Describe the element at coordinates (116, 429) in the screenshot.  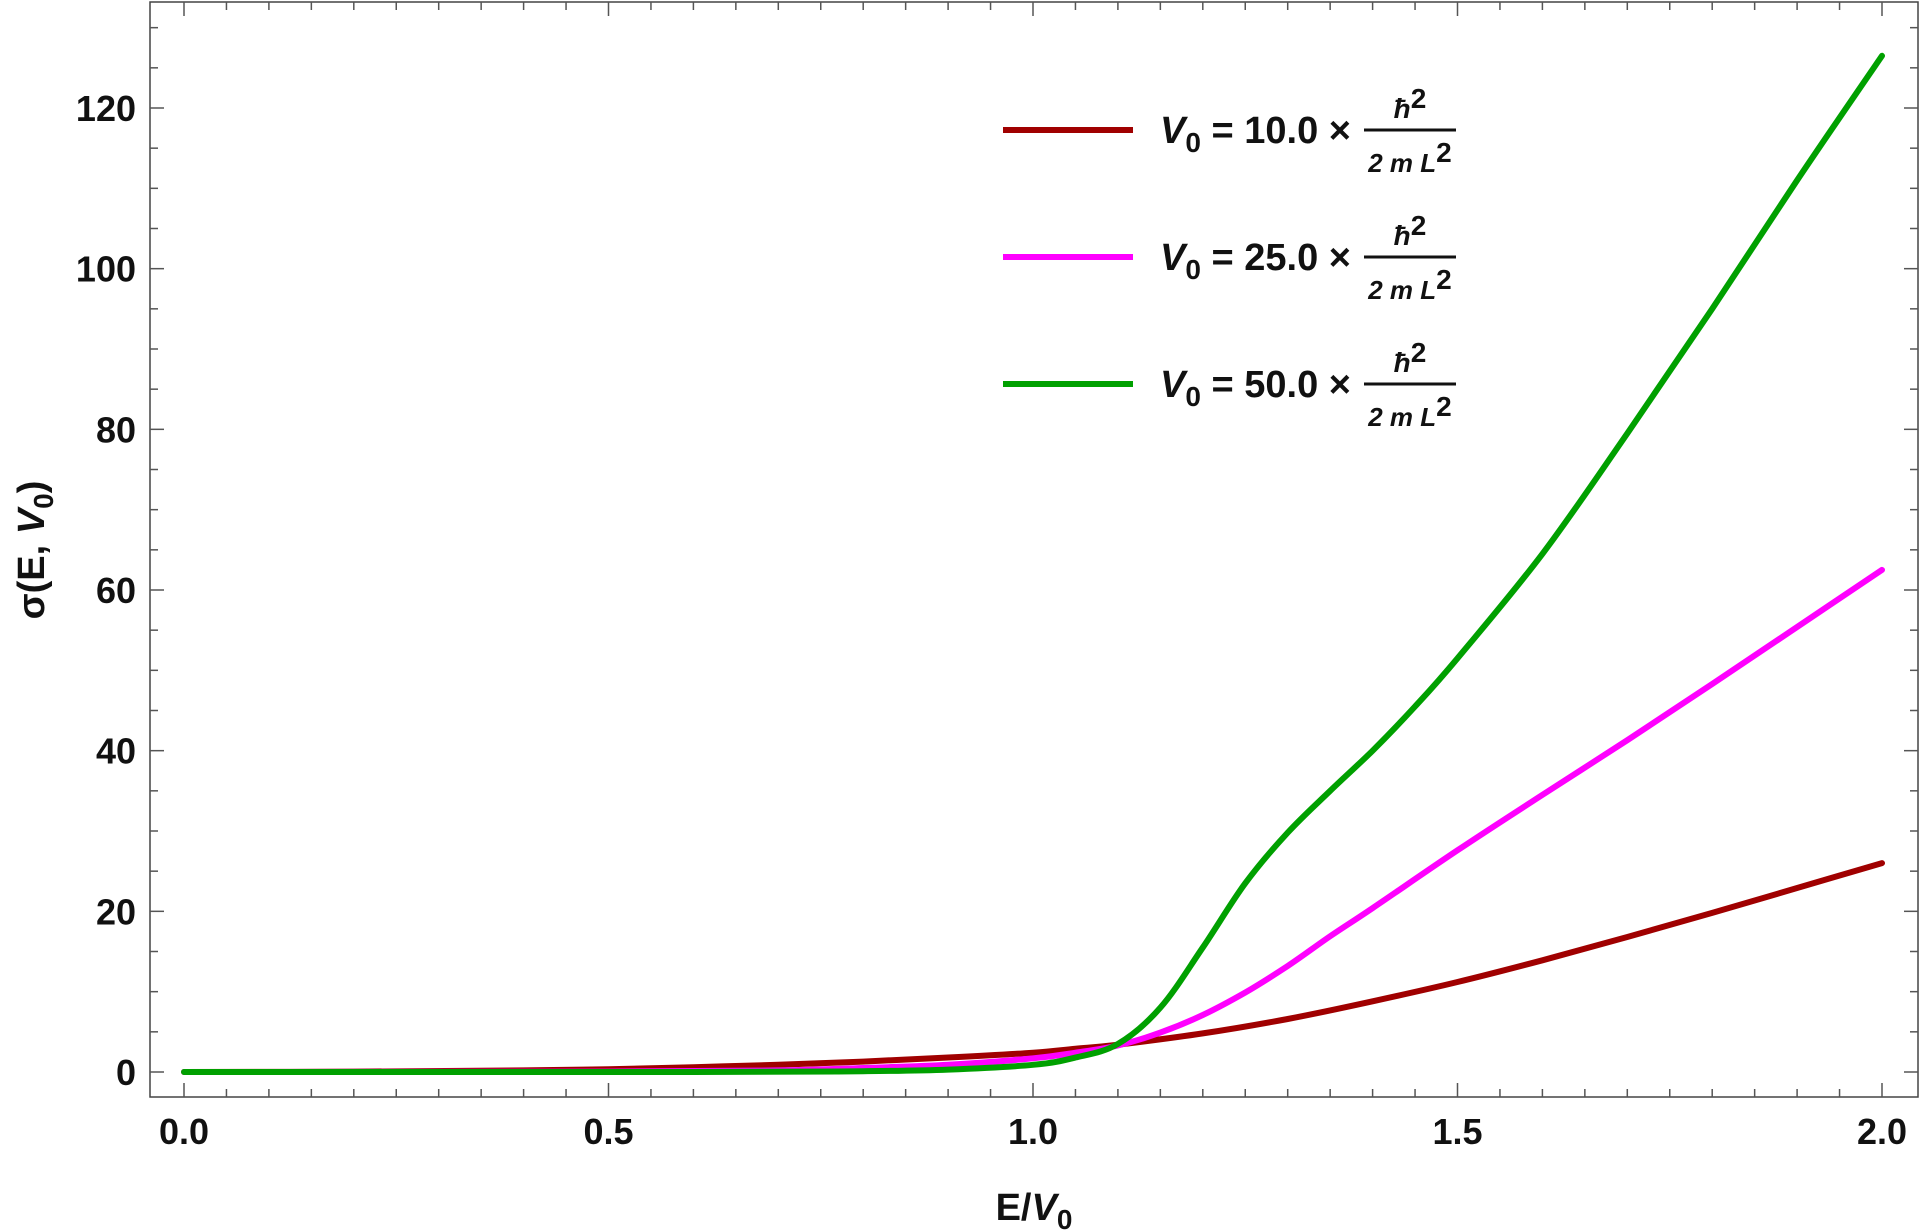
I see `y-tick-label: 80` at that location.